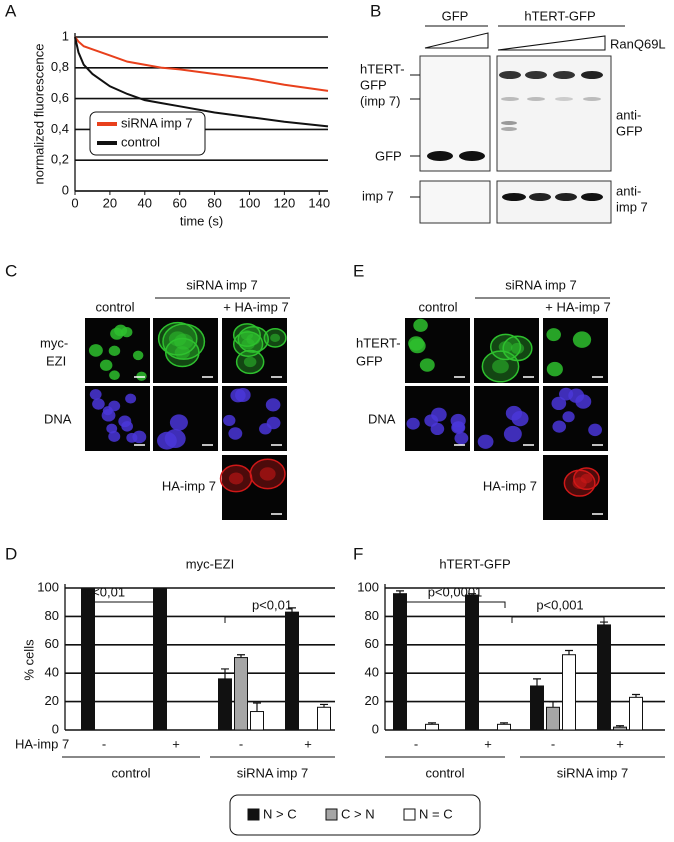 This screenshot has width=674, height=842. What do you see at coordinates (55, 728) in the screenshot?
I see `y-tick-label: 0` at bounding box center [55, 728].